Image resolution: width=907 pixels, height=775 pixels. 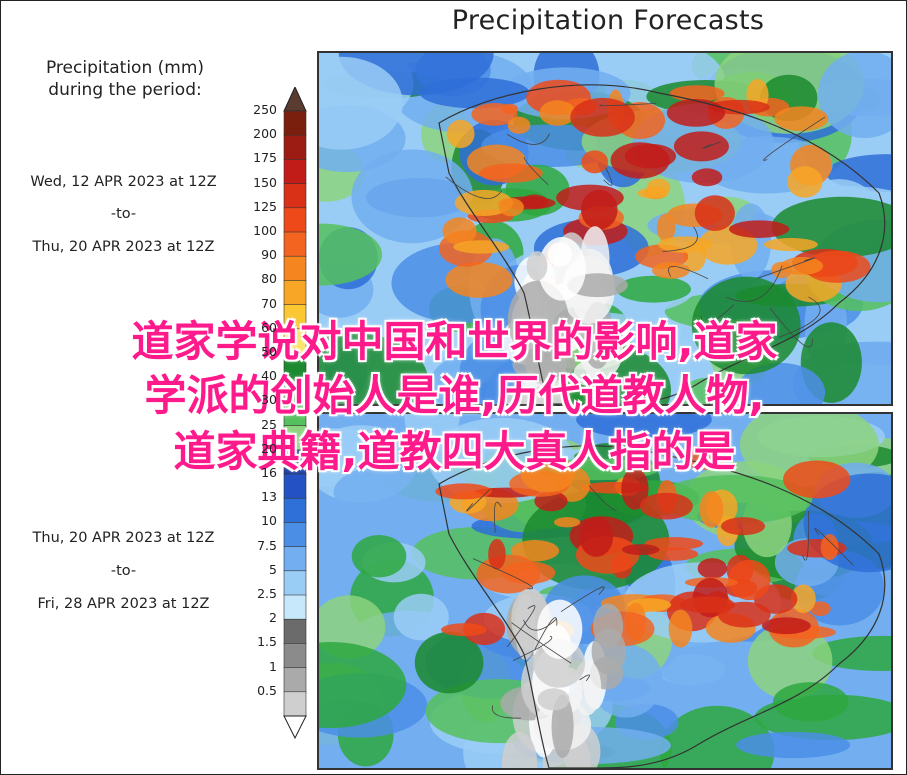 What do you see at coordinates (273, 569) in the screenshot?
I see `colorbar-tick-label: 5` at bounding box center [273, 569].